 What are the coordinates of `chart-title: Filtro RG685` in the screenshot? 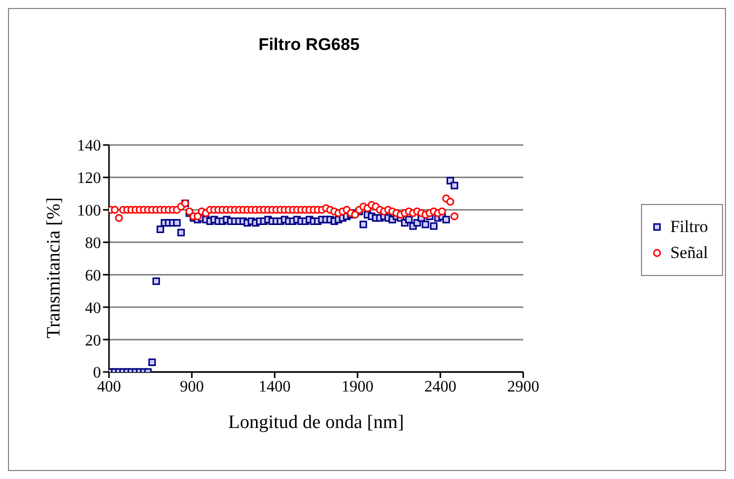 It's located at (309, 45).